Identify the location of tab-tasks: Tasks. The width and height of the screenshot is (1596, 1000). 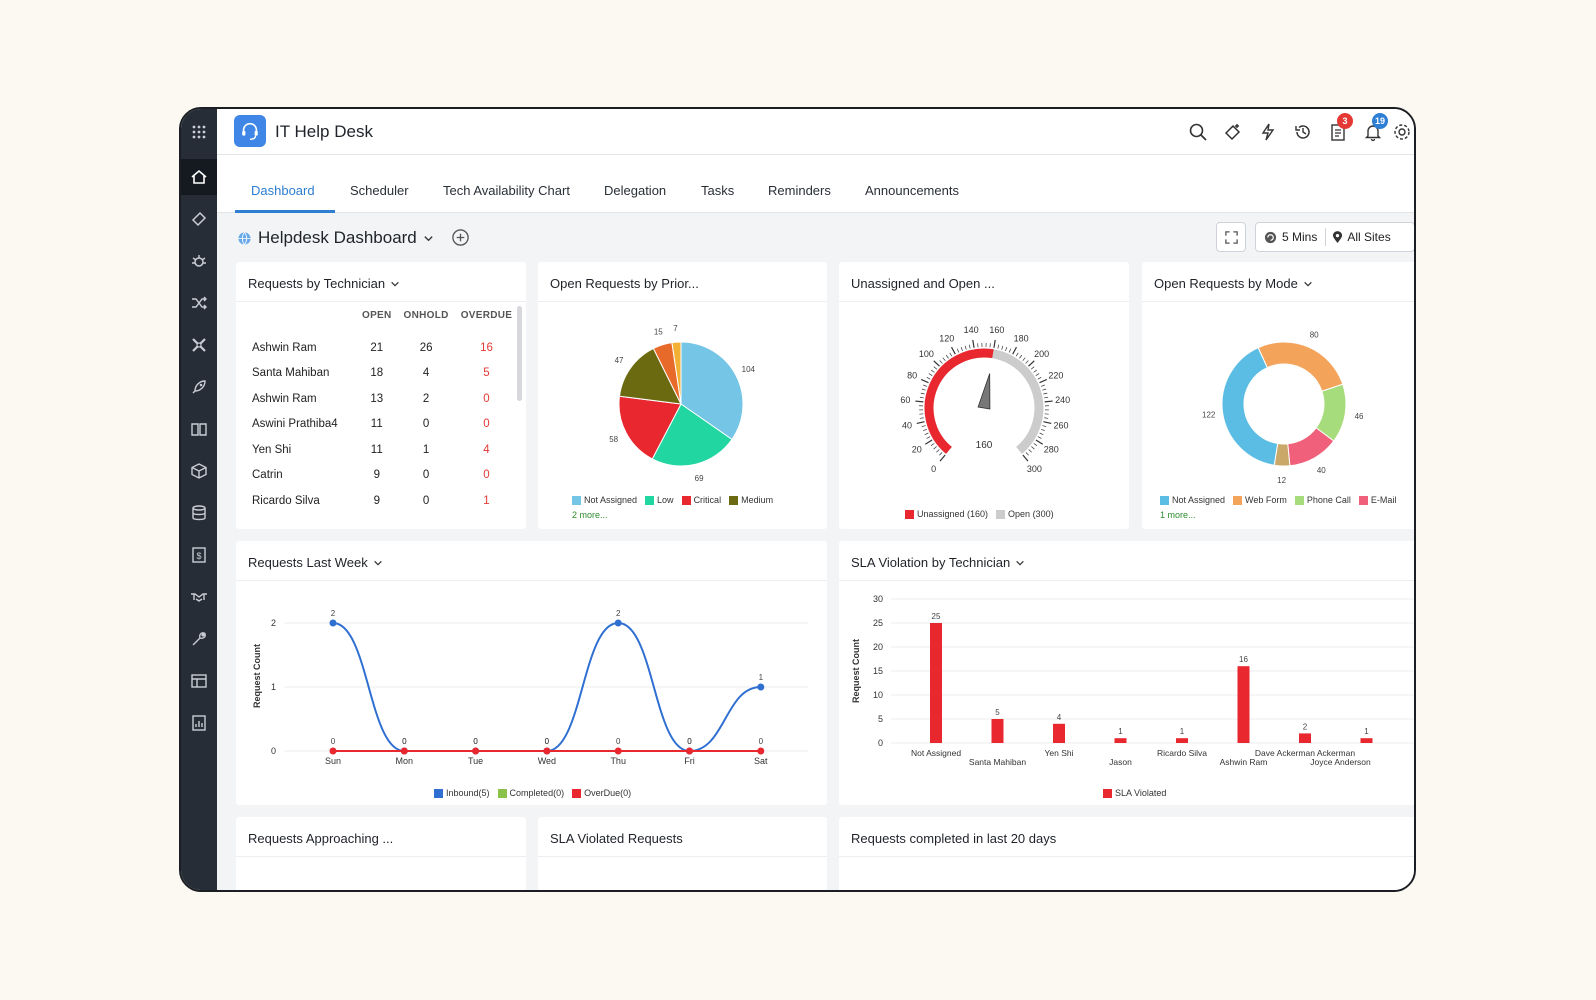
(718, 190).